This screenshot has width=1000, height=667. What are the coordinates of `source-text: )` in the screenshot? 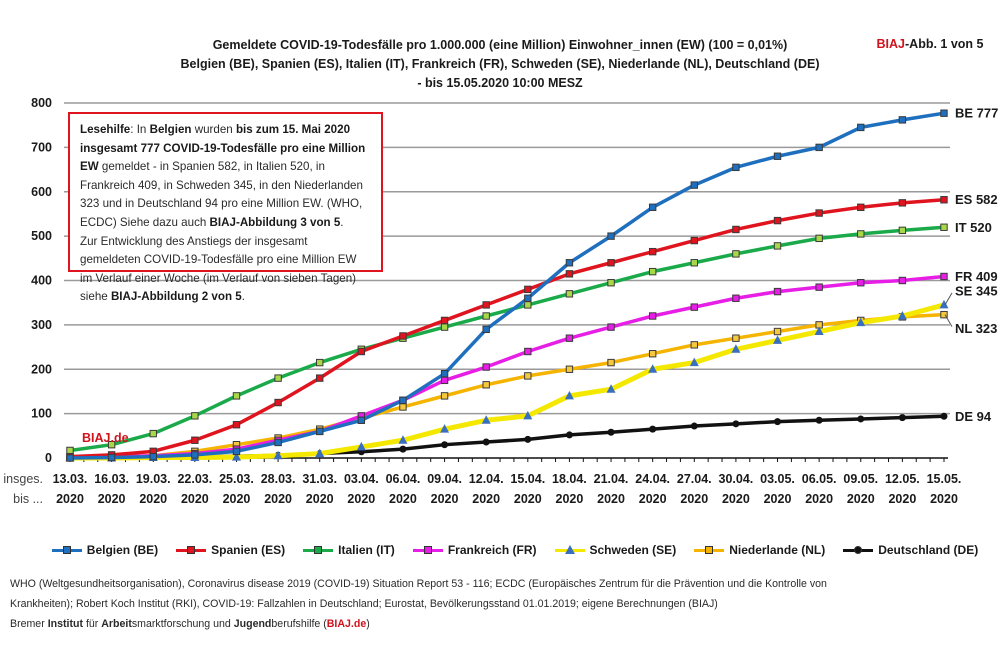 It's located at (368, 624).